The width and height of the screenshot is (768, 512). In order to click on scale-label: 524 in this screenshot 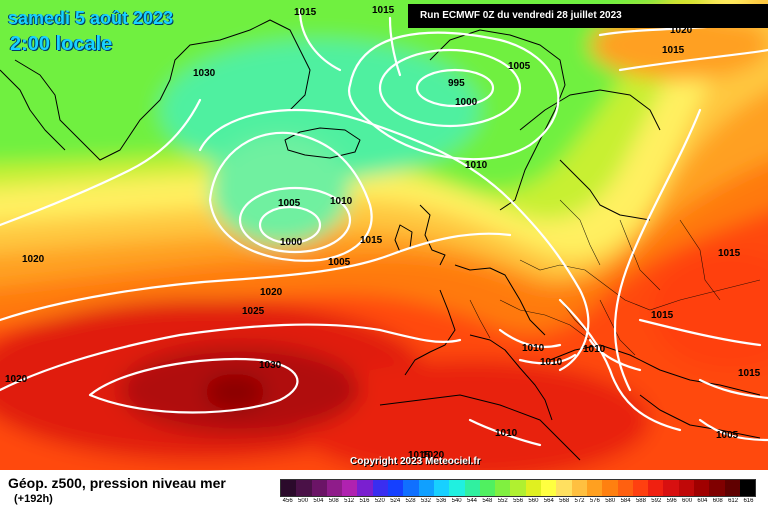, I will do `click(395, 501)`.